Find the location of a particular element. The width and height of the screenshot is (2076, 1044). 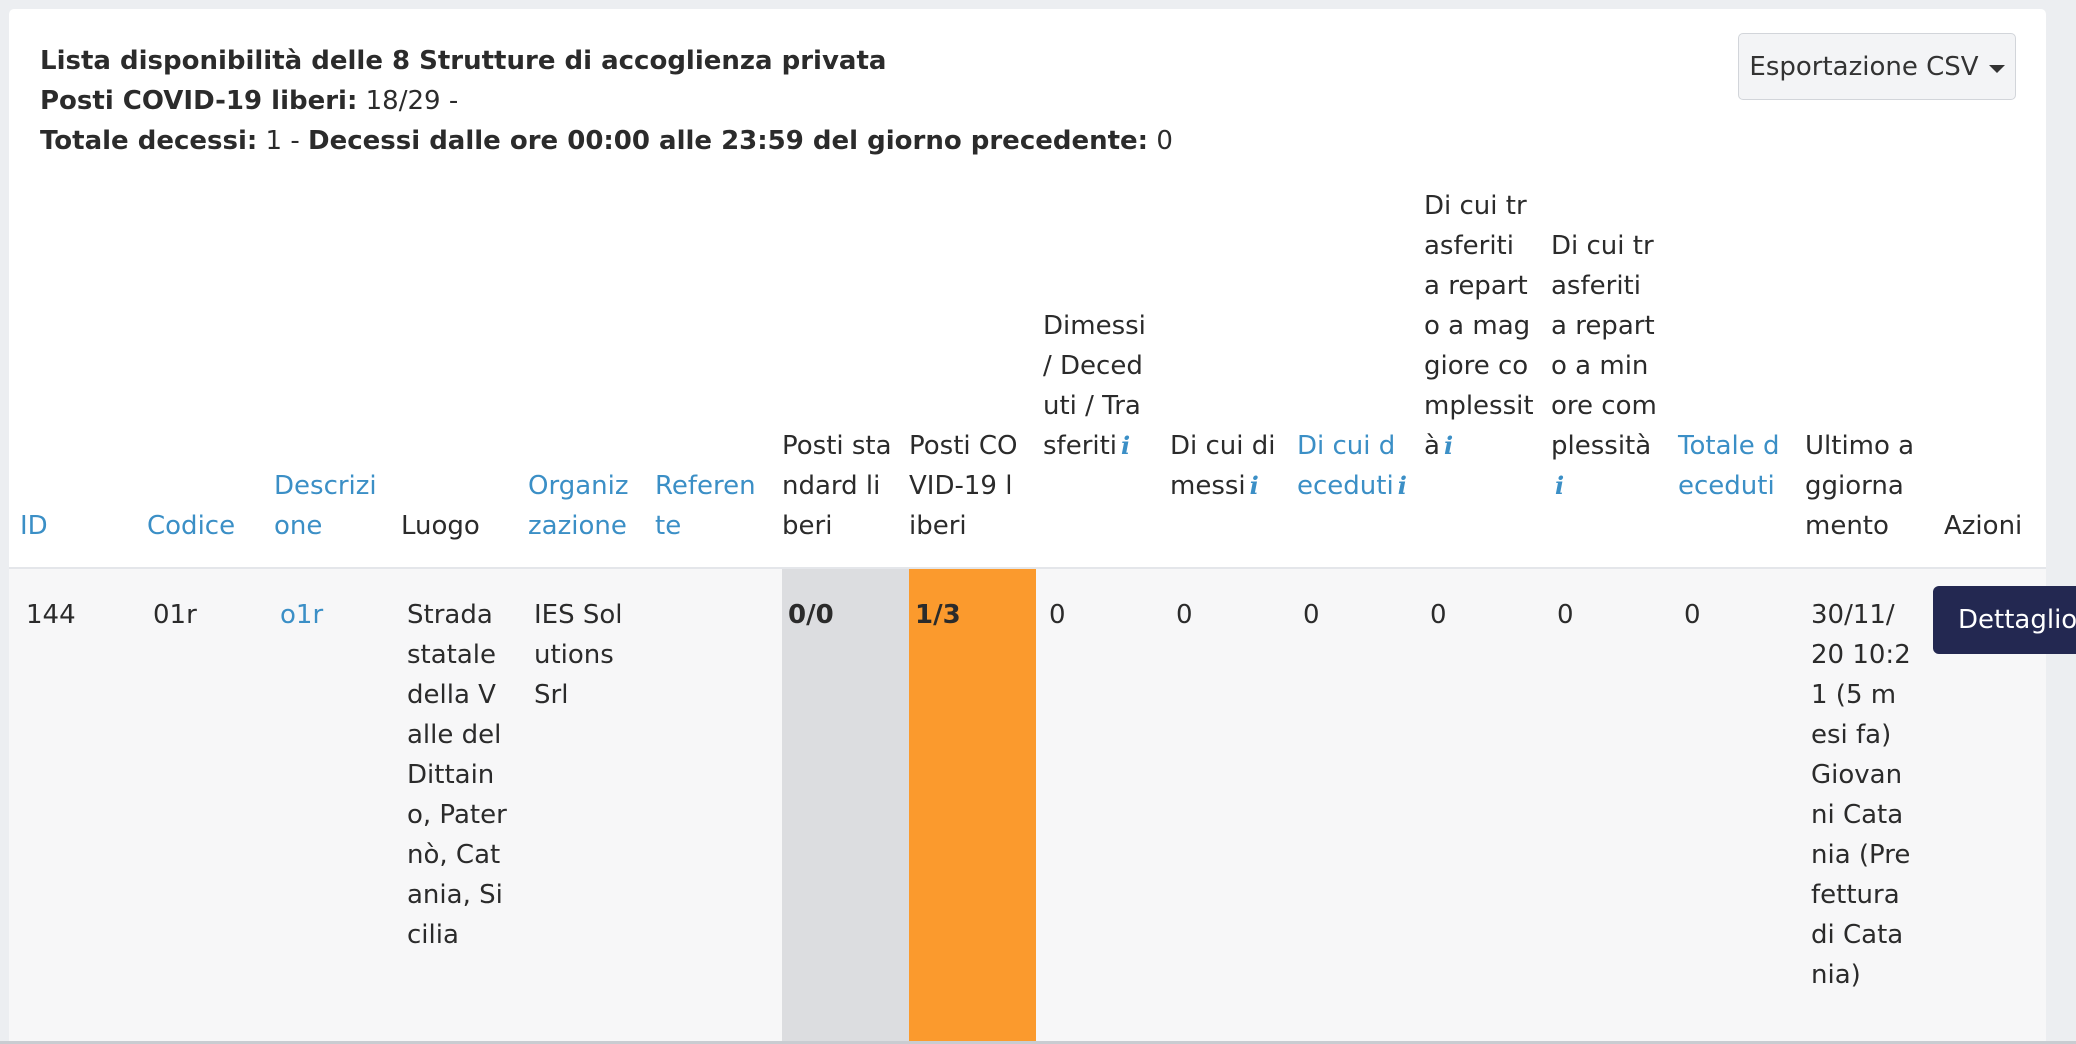

column-header-posti-standard-label: Posti standard liberi is located at coordinates (837, 486).